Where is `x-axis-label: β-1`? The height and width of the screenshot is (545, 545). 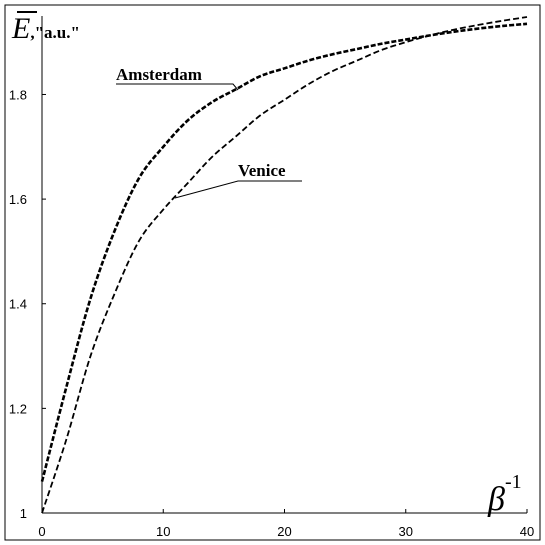 x-axis-label: β-1 is located at coordinates (504, 494).